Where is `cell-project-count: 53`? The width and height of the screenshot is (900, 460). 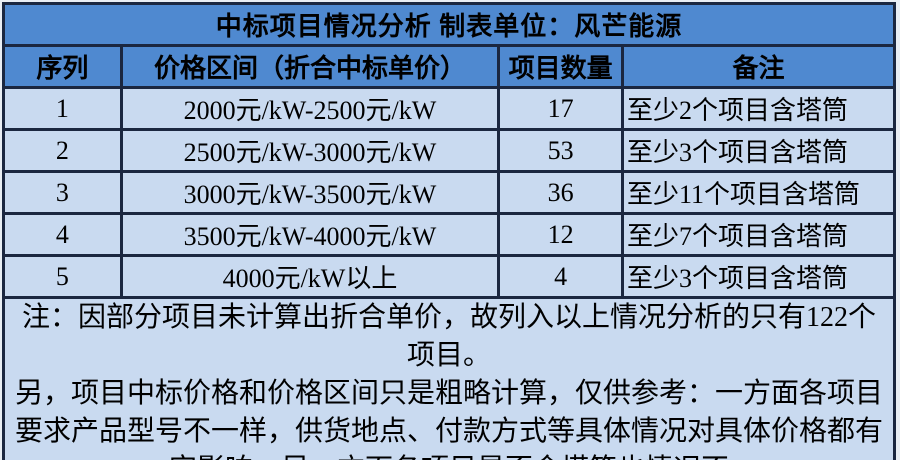 cell-project-count: 53 is located at coordinates (560, 150).